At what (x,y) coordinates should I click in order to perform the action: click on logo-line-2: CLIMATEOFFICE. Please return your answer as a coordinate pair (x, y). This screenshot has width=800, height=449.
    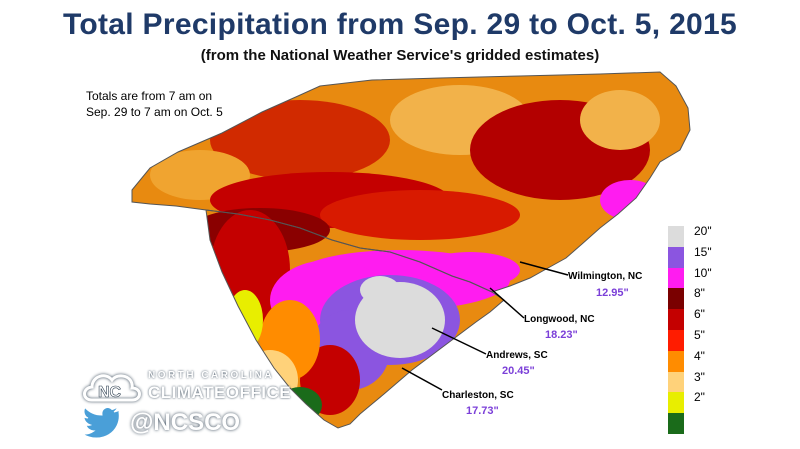
    Looking at the image, I should click on (220, 392).